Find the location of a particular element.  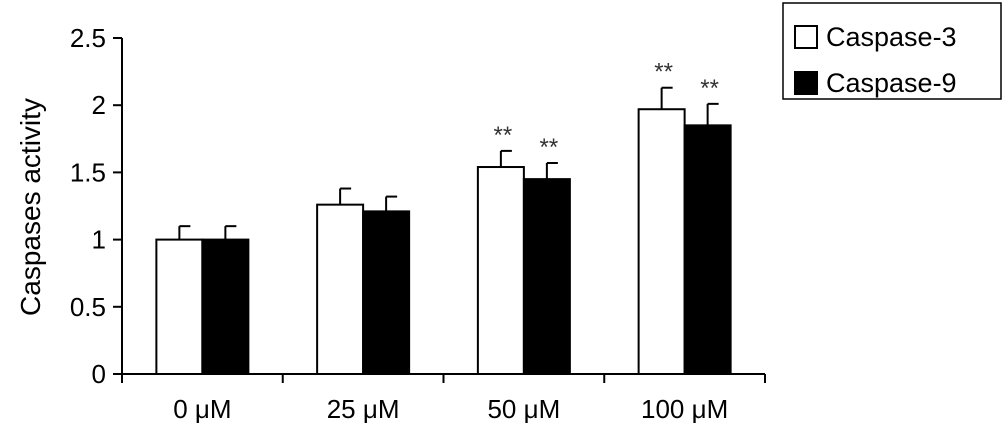

y-tick-label: 0 is located at coordinates (99, 374).